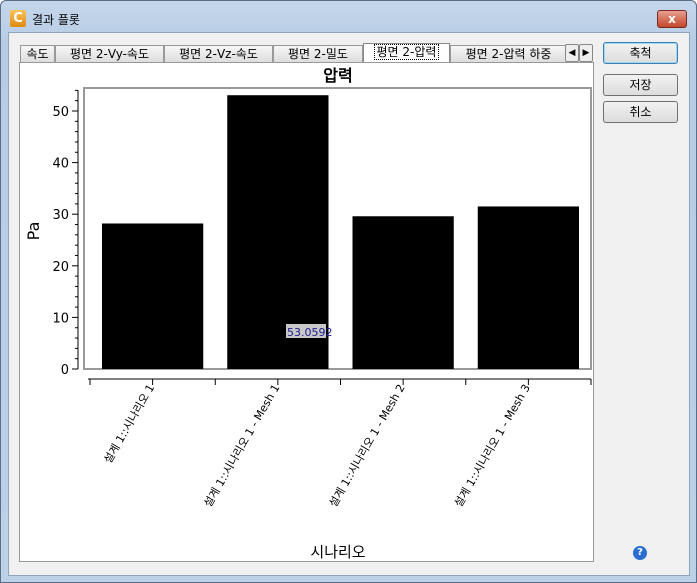 This screenshot has height=583, width=697. I want to click on tab-vz-velocity: 평면 2-Vz-속도, so click(218, 54).